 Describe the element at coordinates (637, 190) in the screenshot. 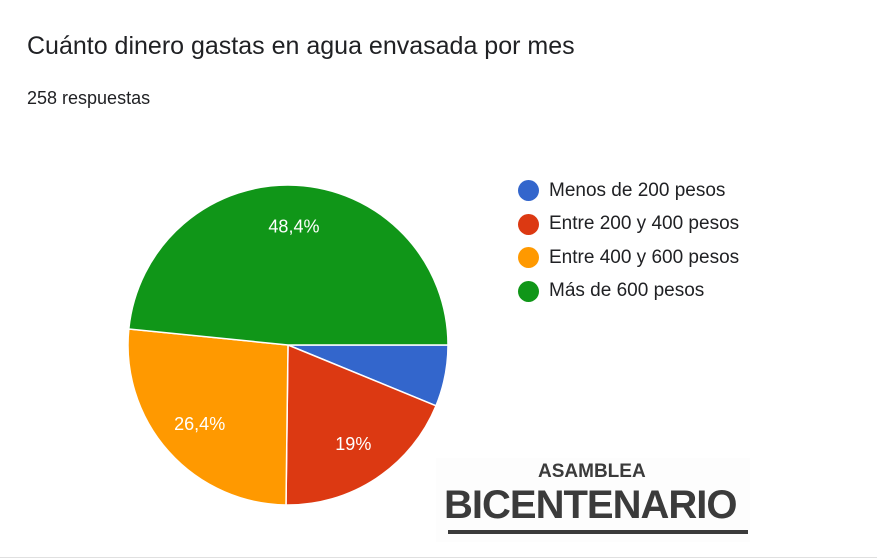

I see `legend-label: Menos de 200 pesos` at that location.